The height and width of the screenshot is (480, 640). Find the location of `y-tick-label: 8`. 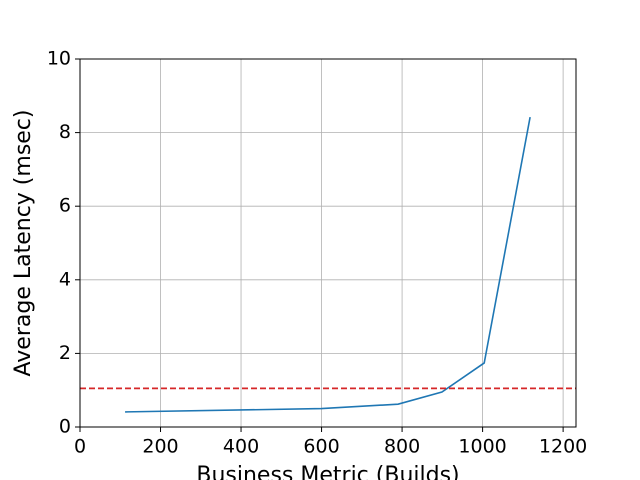

y-tick-label: 8 is located at coordinates (65, 132).